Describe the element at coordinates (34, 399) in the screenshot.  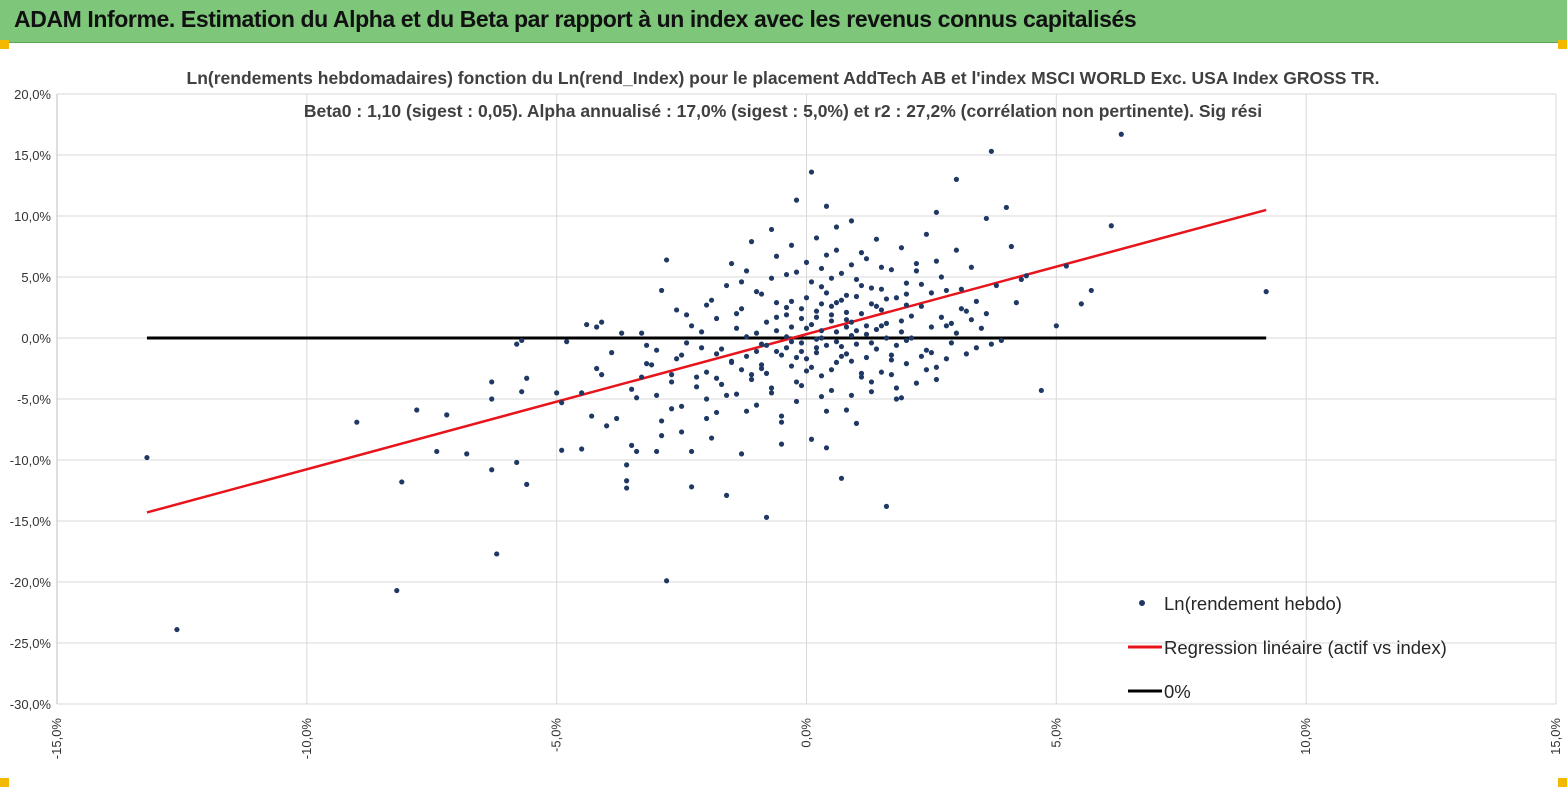
I see `y-tick-label: -5,0%` at that location.